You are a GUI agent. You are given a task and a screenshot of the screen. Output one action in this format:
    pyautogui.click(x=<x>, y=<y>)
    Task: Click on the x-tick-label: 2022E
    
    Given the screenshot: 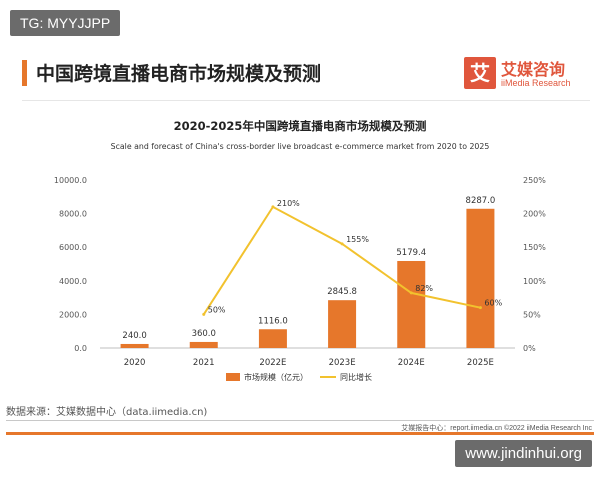 What is the action you would take?
    pyautogui.click(x=272, y=363)
    